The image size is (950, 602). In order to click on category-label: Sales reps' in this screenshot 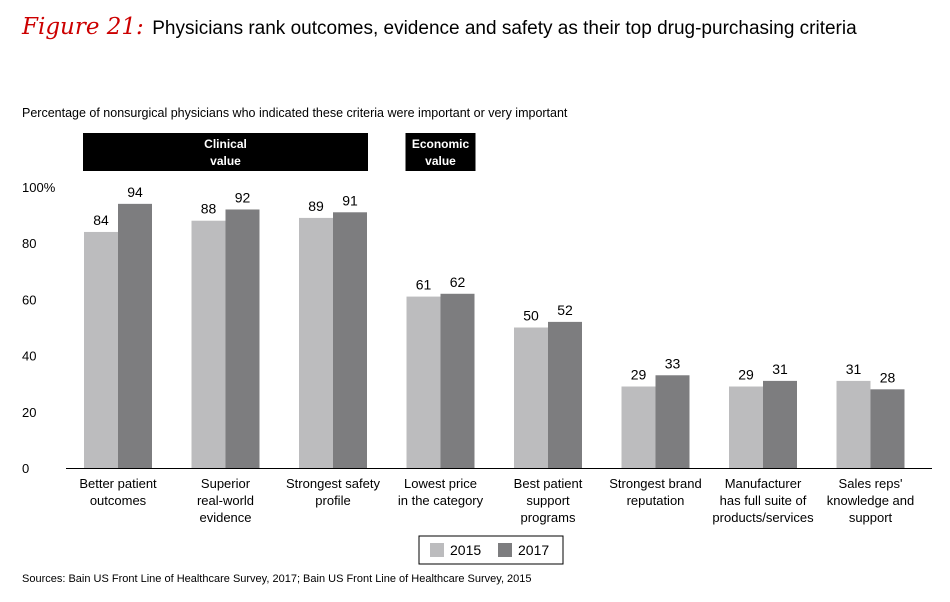, I will do `click(871, 483)`.